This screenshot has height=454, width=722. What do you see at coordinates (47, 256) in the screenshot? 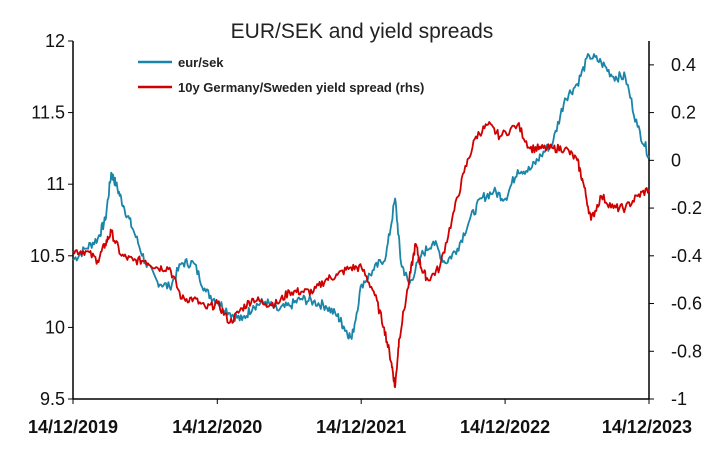
I see `left-axis-tick-label: 10.5` at bounding box center [47, 256].